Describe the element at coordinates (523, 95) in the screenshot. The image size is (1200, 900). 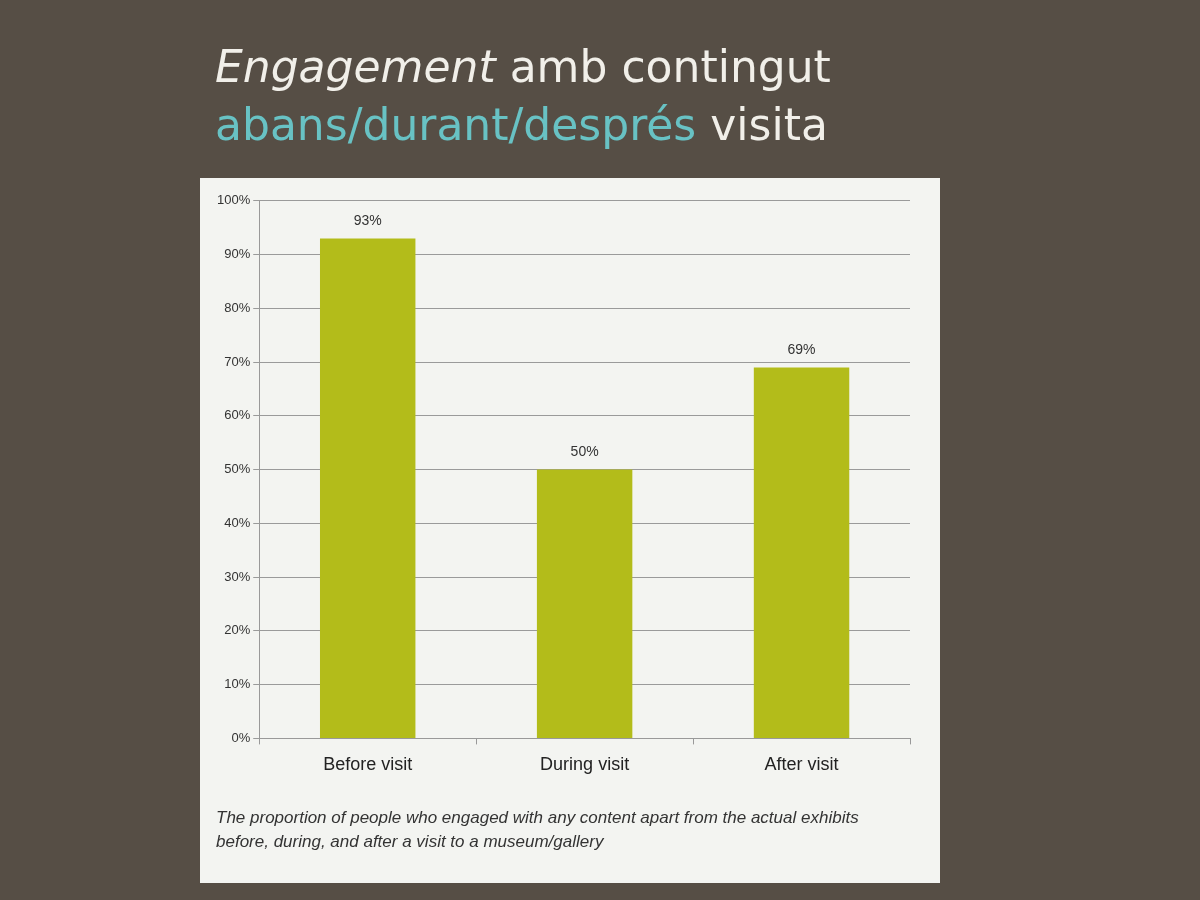
I see `chart-title: Engagement amb contingut abans/durant/després visita` at that location.